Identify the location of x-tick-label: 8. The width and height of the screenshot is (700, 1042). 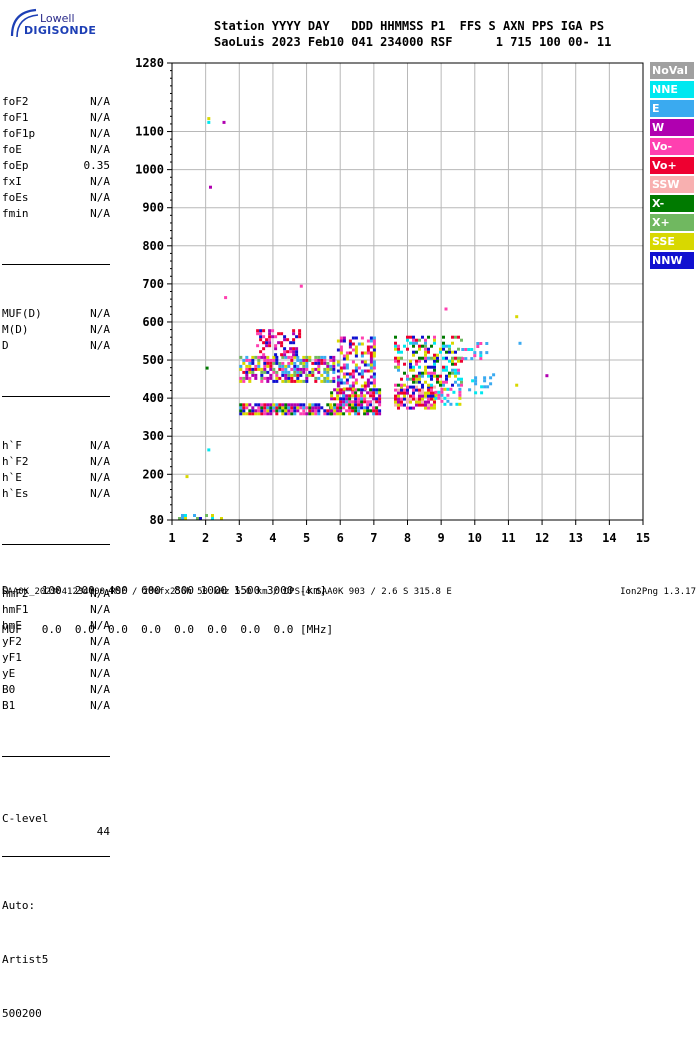
(407, 538).